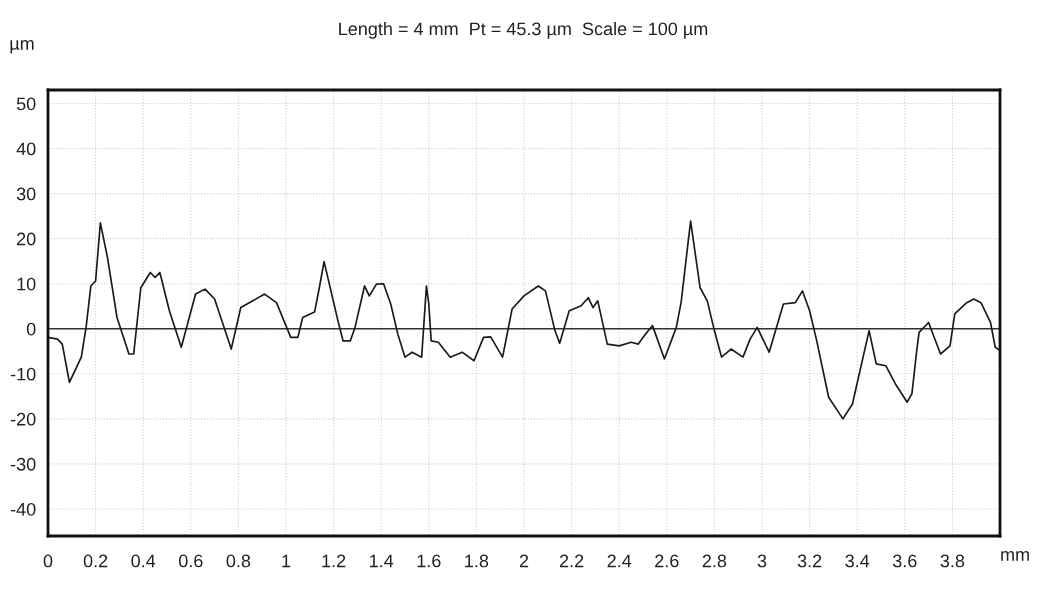 The width and height of the screenshot is (1046, 589). I want to click on chart-title: Length = 4 mm Pt = 45.3 µm Scale = 100 µm, so click(523, 30).